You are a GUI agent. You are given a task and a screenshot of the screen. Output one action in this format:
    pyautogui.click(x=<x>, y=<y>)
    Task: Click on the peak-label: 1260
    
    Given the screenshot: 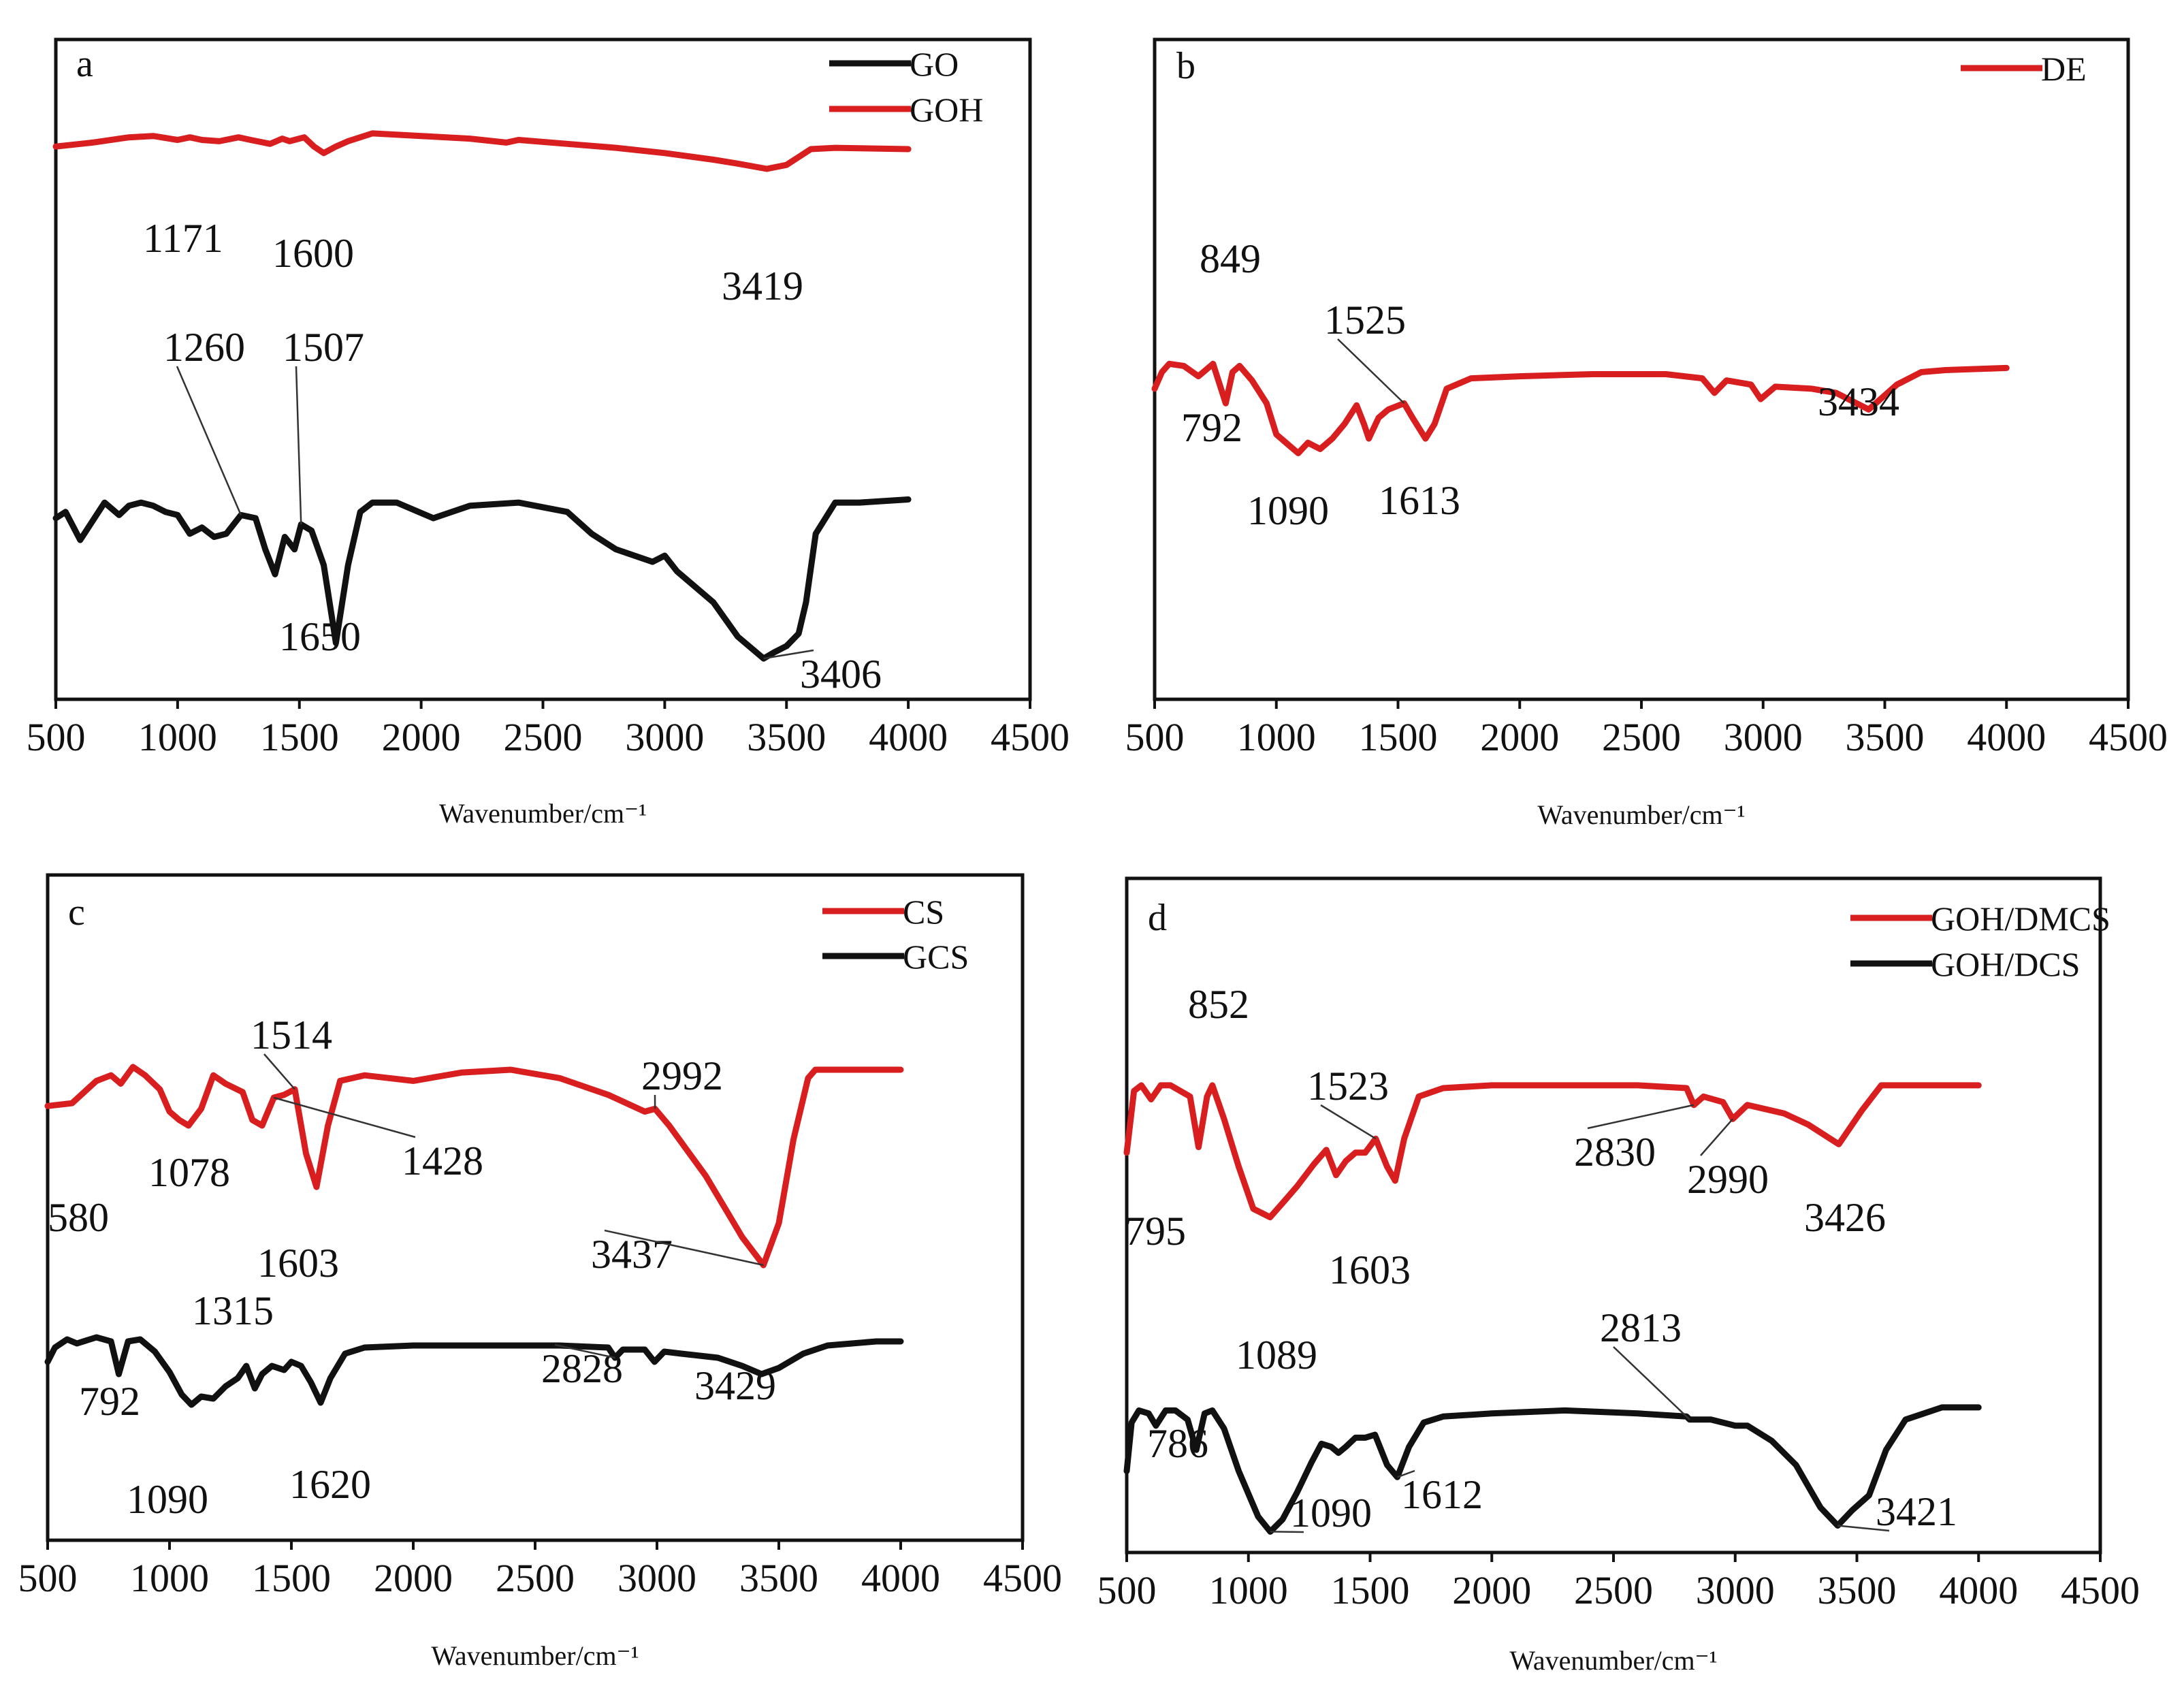 What is the action you would take?
    pyautogui.click(x=204, y=347)
    